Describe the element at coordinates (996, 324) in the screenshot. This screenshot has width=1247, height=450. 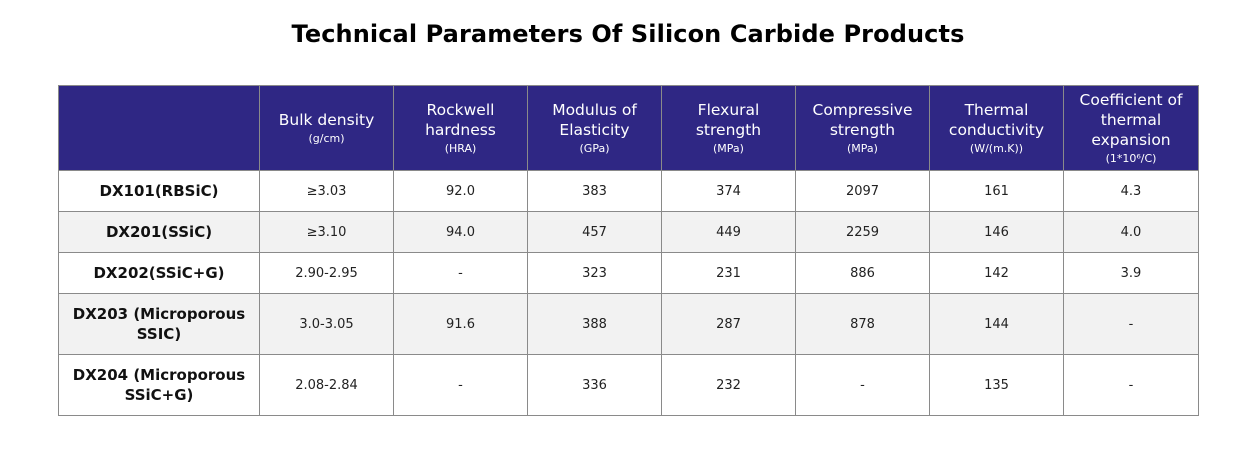
I see `table-cell: 144` at that location.